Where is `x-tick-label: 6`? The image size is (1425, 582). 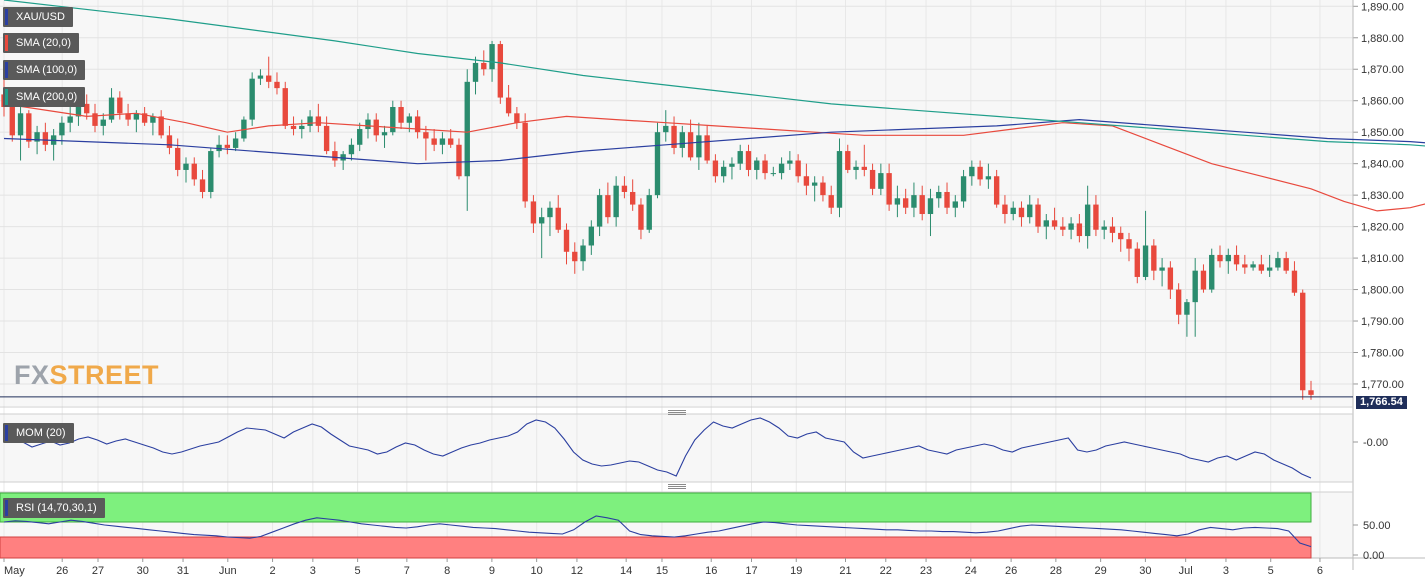
x-tick-label: 6 is located at coordinates (1320, 571).